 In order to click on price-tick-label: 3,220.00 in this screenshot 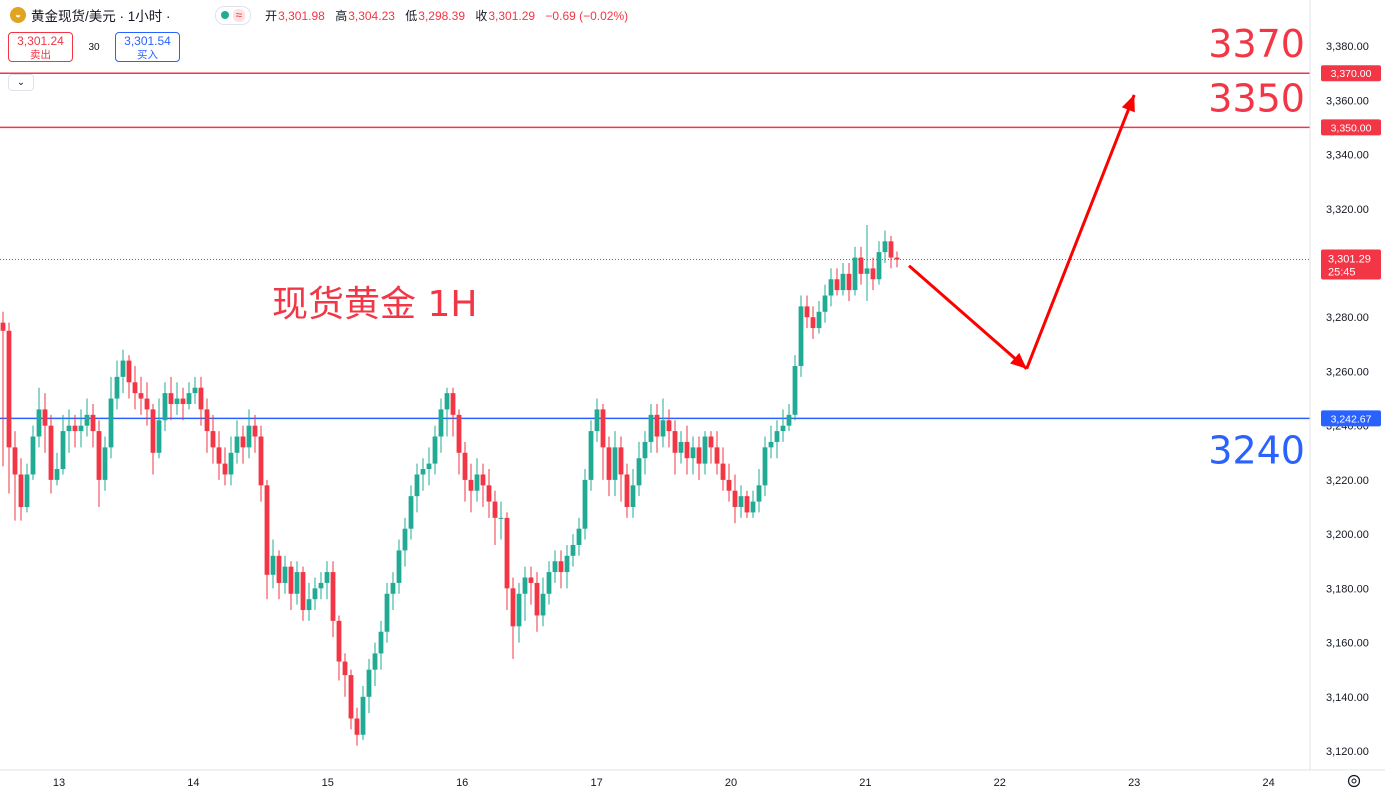, I will do `click(1347, 481)`.